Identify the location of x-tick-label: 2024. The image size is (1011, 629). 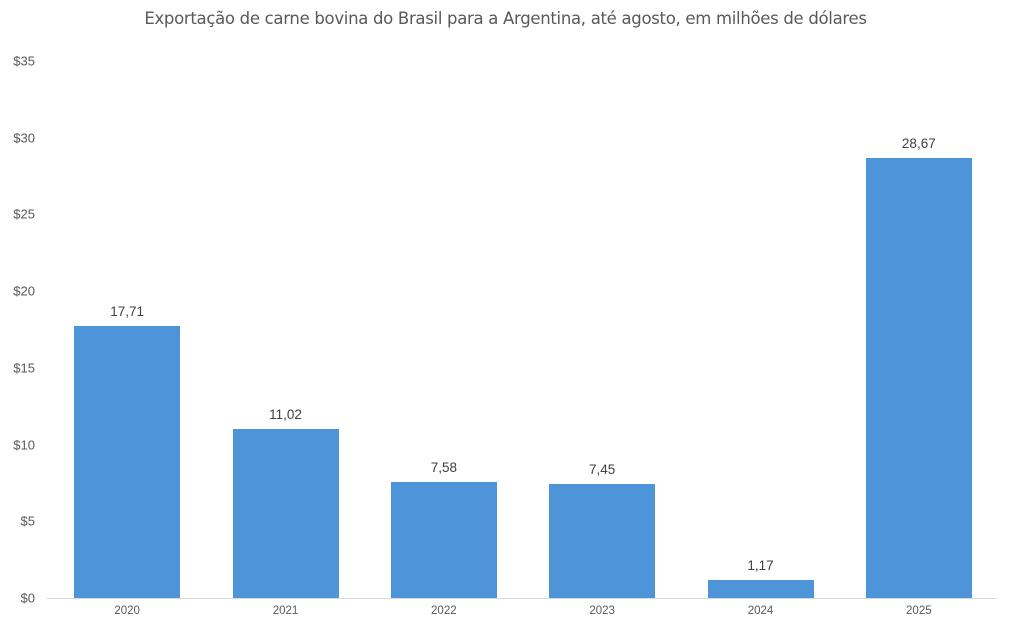
(760, 611).